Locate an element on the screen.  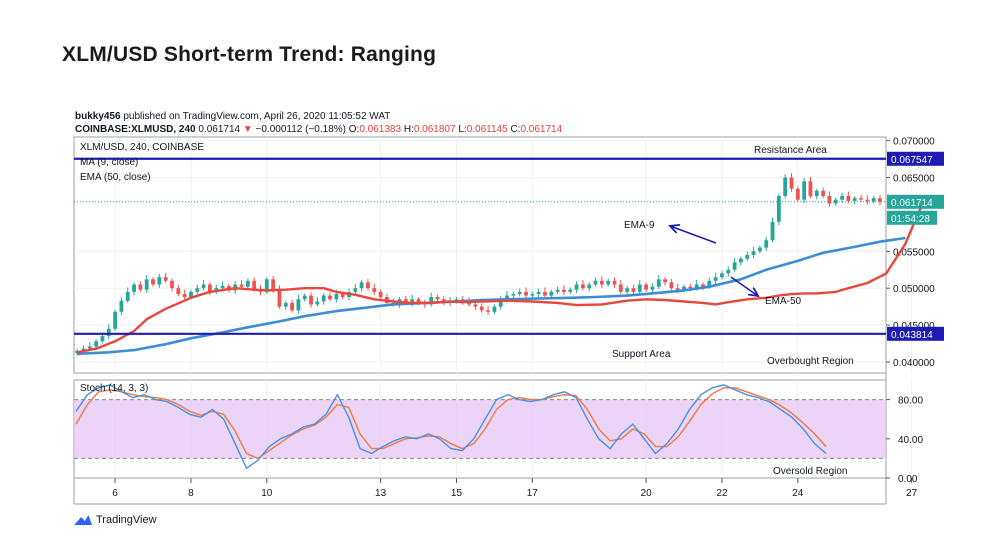
stoch-tick-label: 0.00 is located at coordinates (908, 479).